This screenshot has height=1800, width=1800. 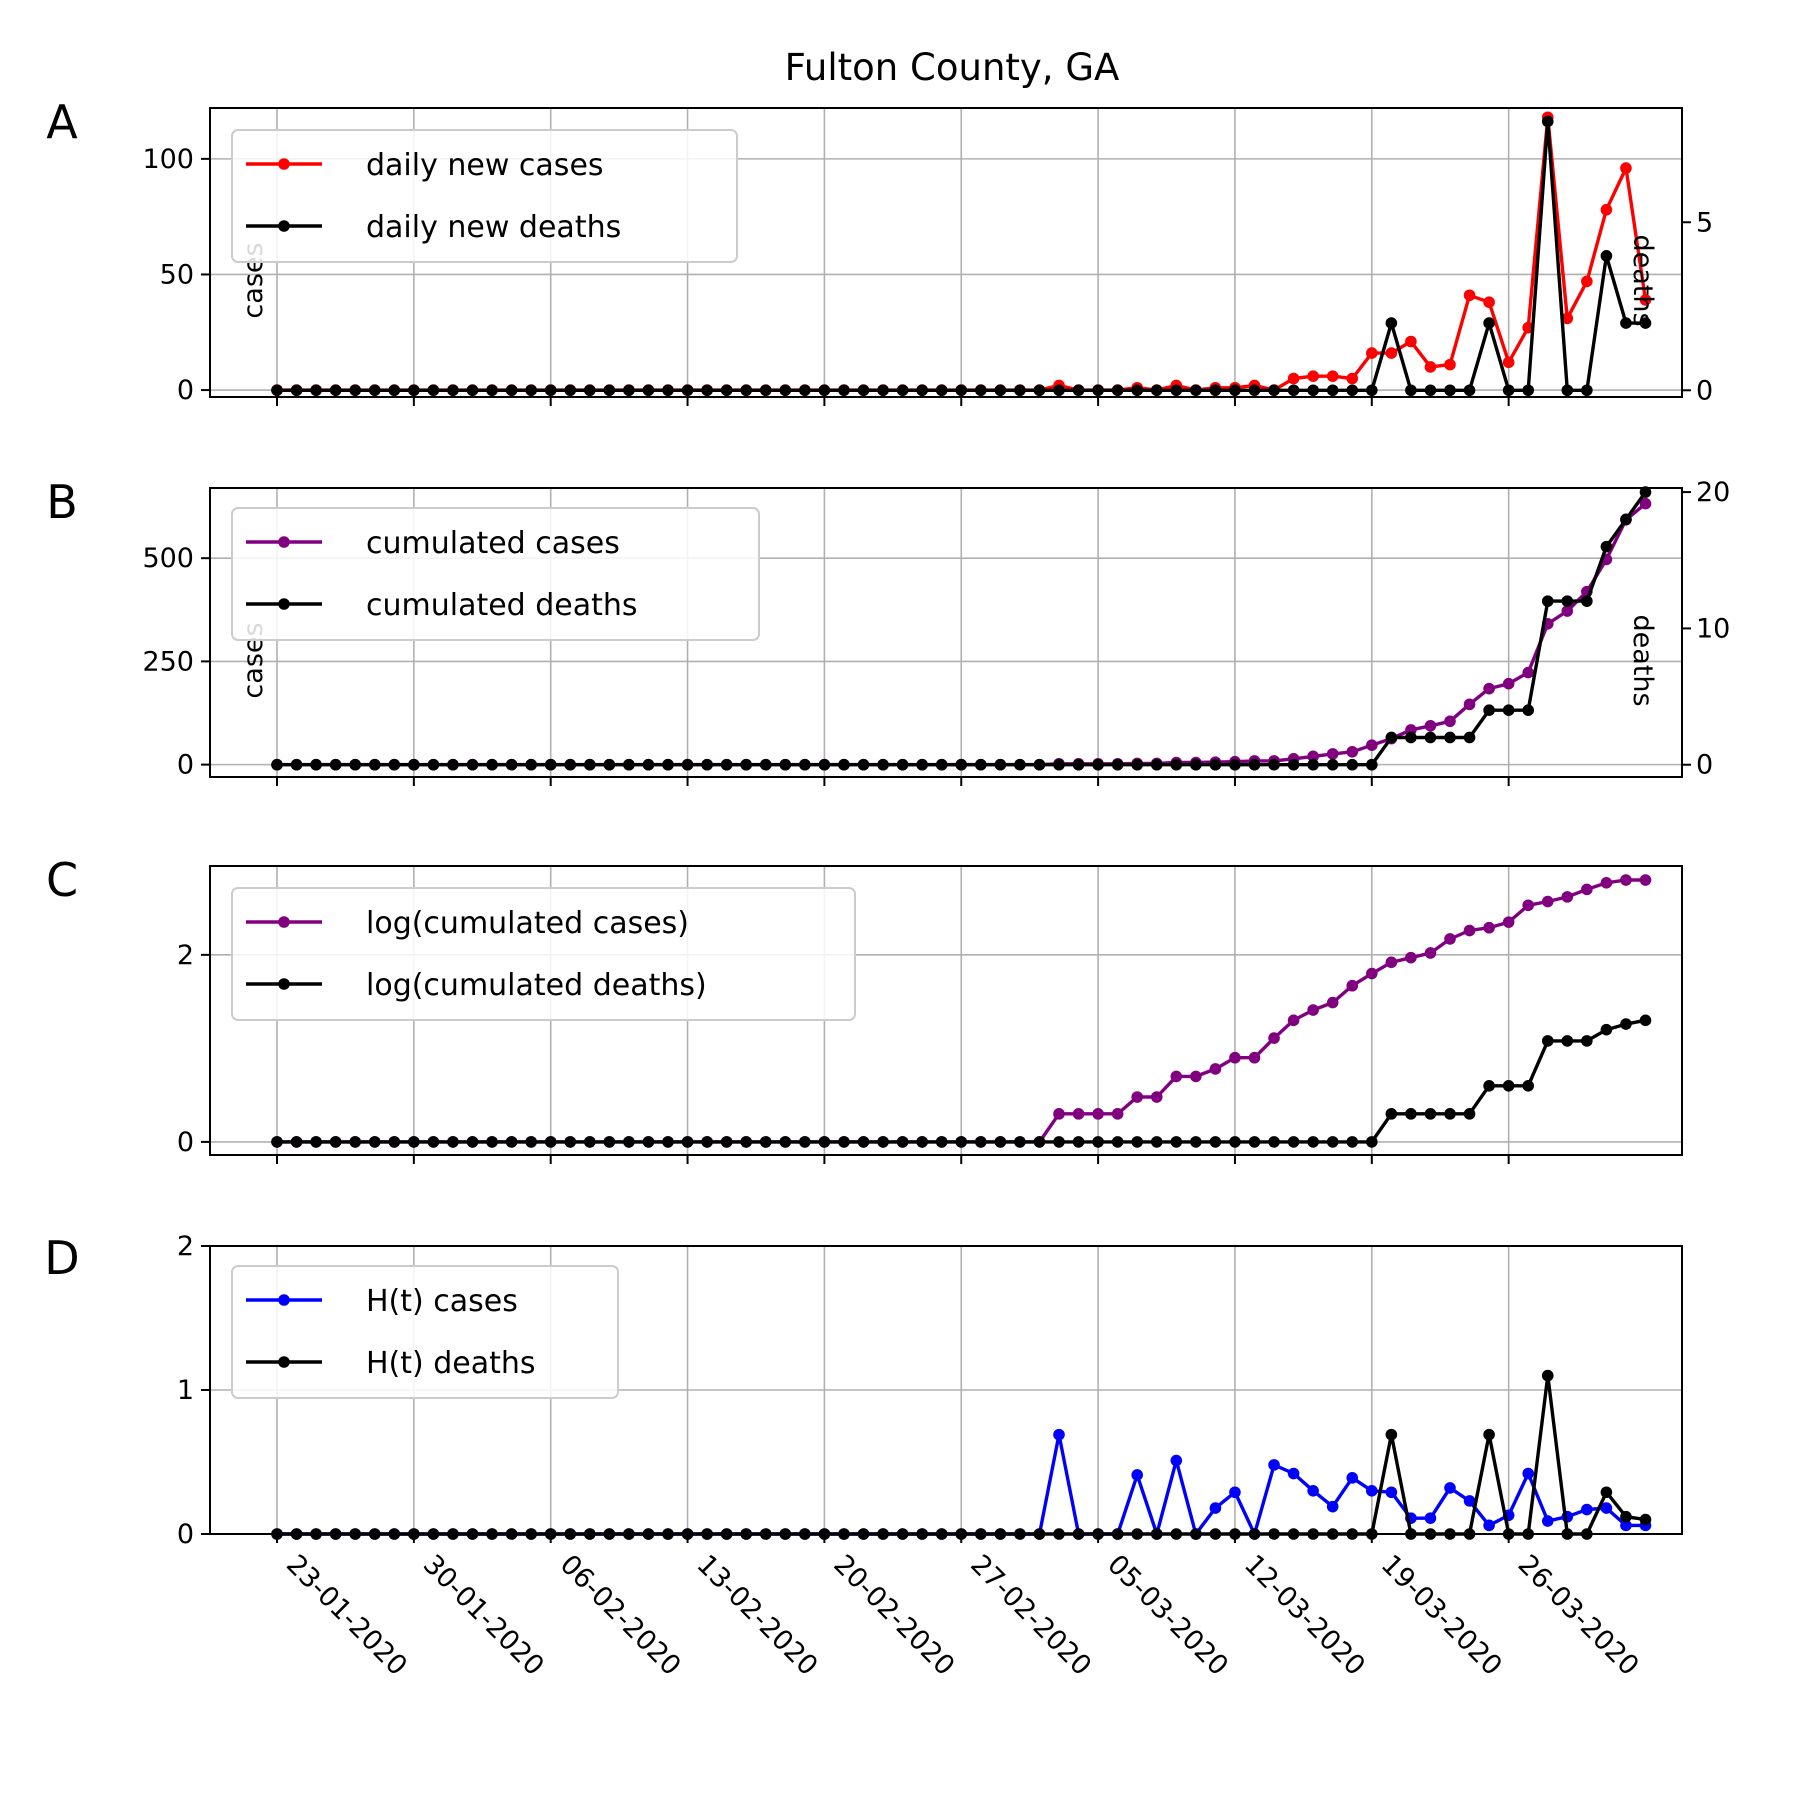 What do you see at coordinates (961, 628) in the screenshot?
I see `series-cumulated-deaths` at bounding box center [961, 628].